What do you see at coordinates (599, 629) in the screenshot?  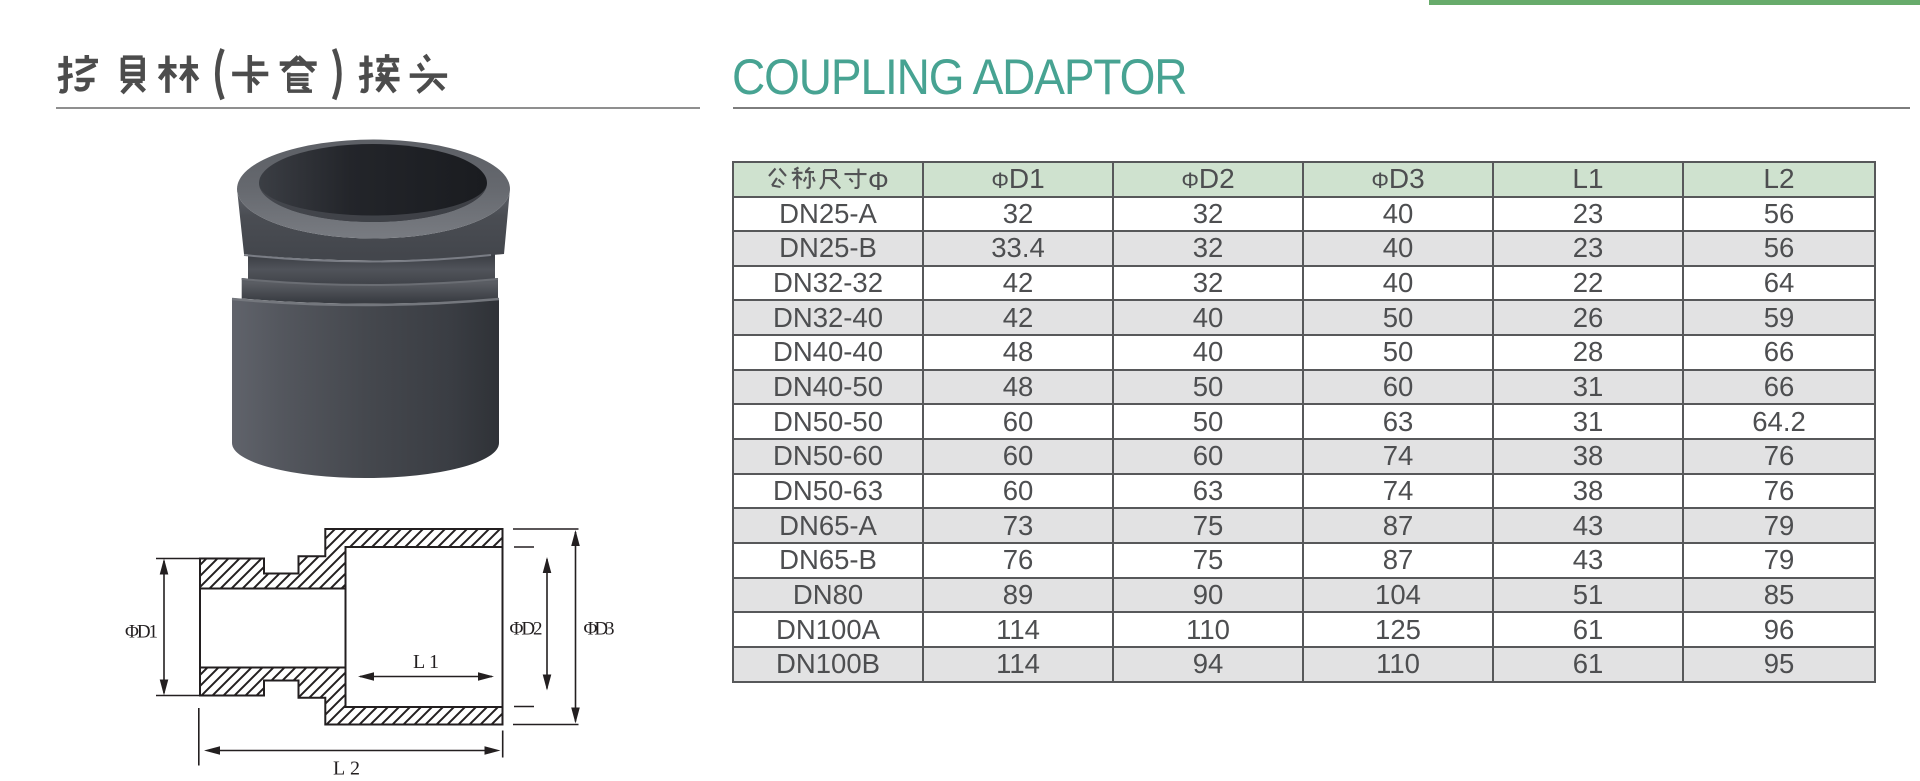 I see `svg-text: ΦD3` at bounding box center [599, 629].